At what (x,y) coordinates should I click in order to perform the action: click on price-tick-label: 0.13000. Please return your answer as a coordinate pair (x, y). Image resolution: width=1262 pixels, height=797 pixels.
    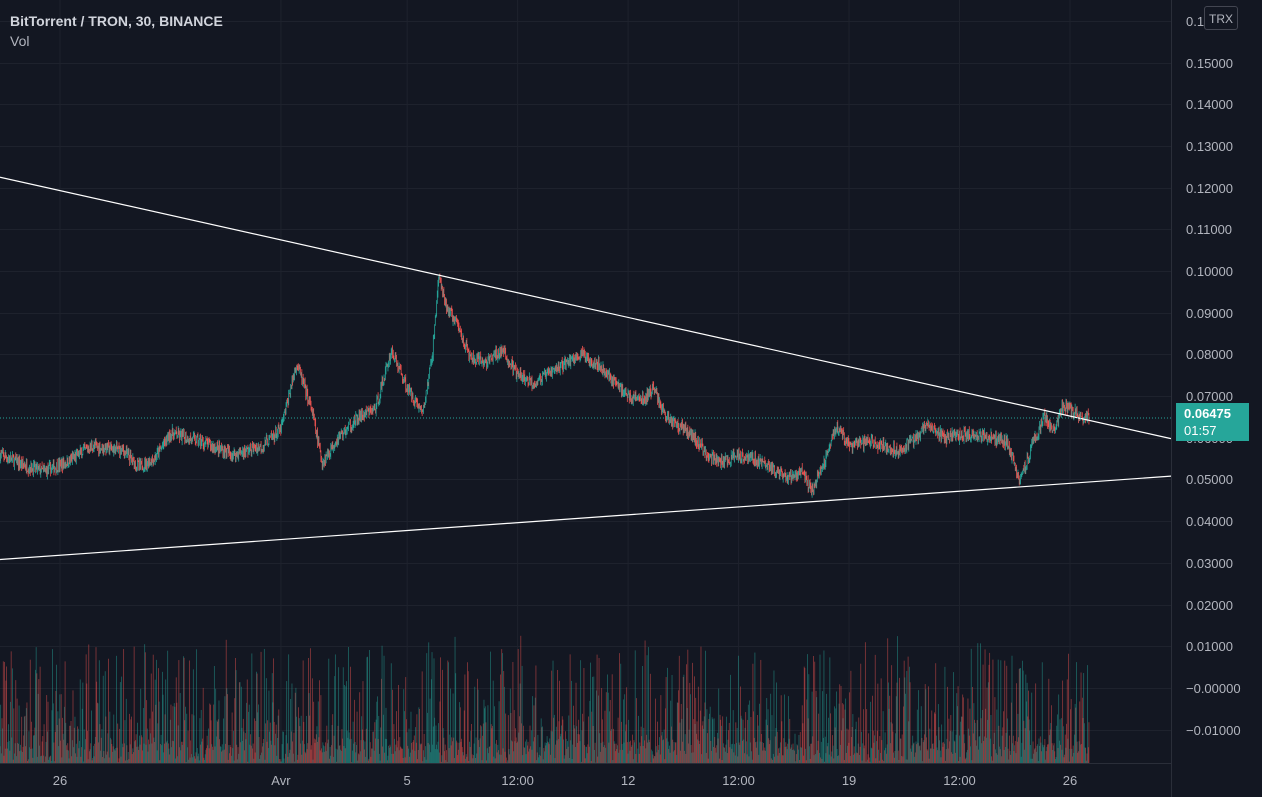
    Looking at the image, I should click on (1209, 146).